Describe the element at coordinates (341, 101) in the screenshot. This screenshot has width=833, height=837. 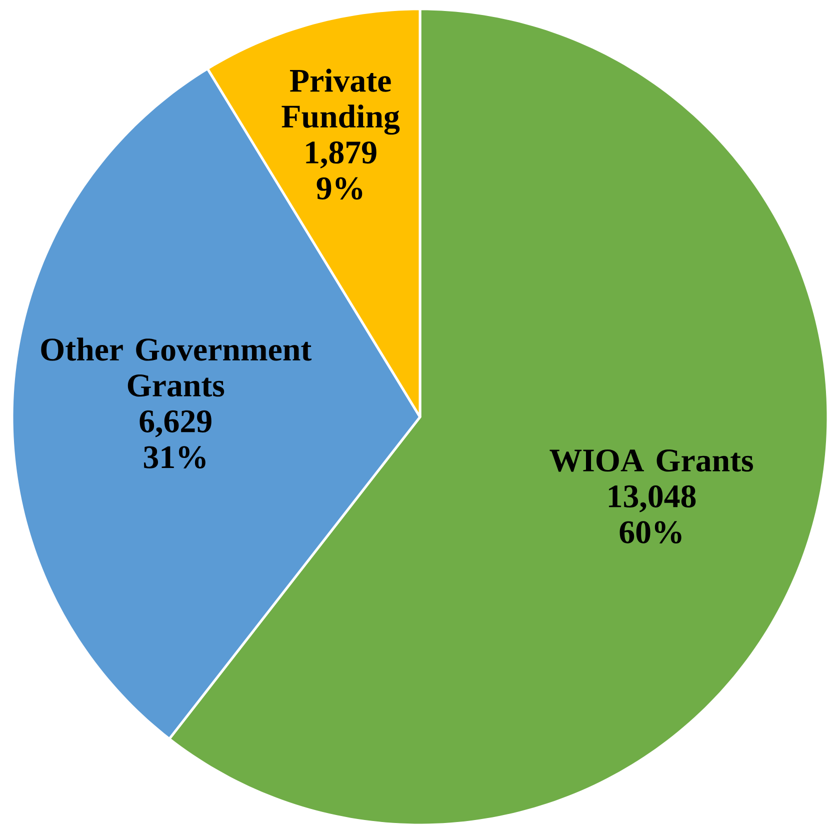
I see `slice-label: Private Funding` at that location.